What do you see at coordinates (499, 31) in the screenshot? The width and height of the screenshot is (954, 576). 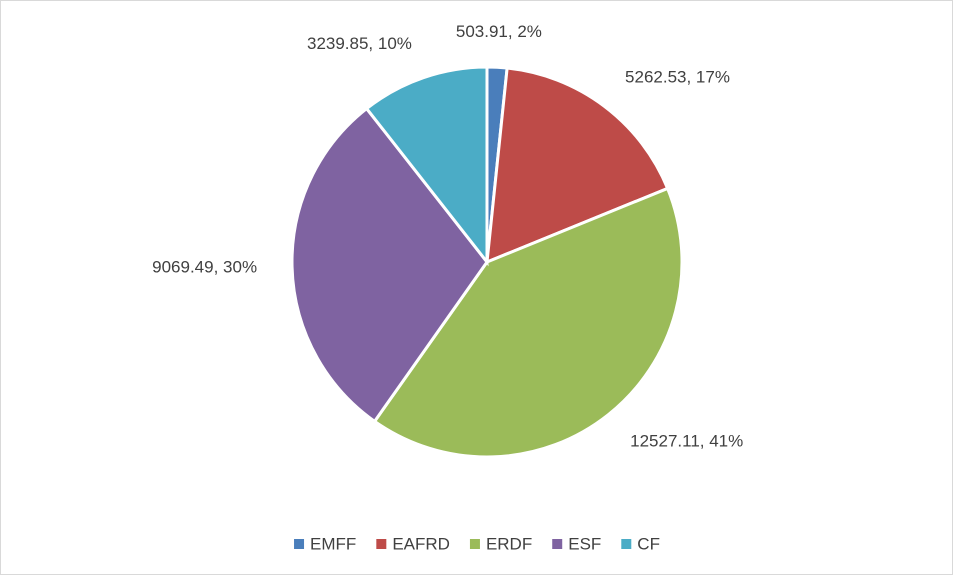 I see `data-label: 503.91, 2%` at bounding box center [499, 31].